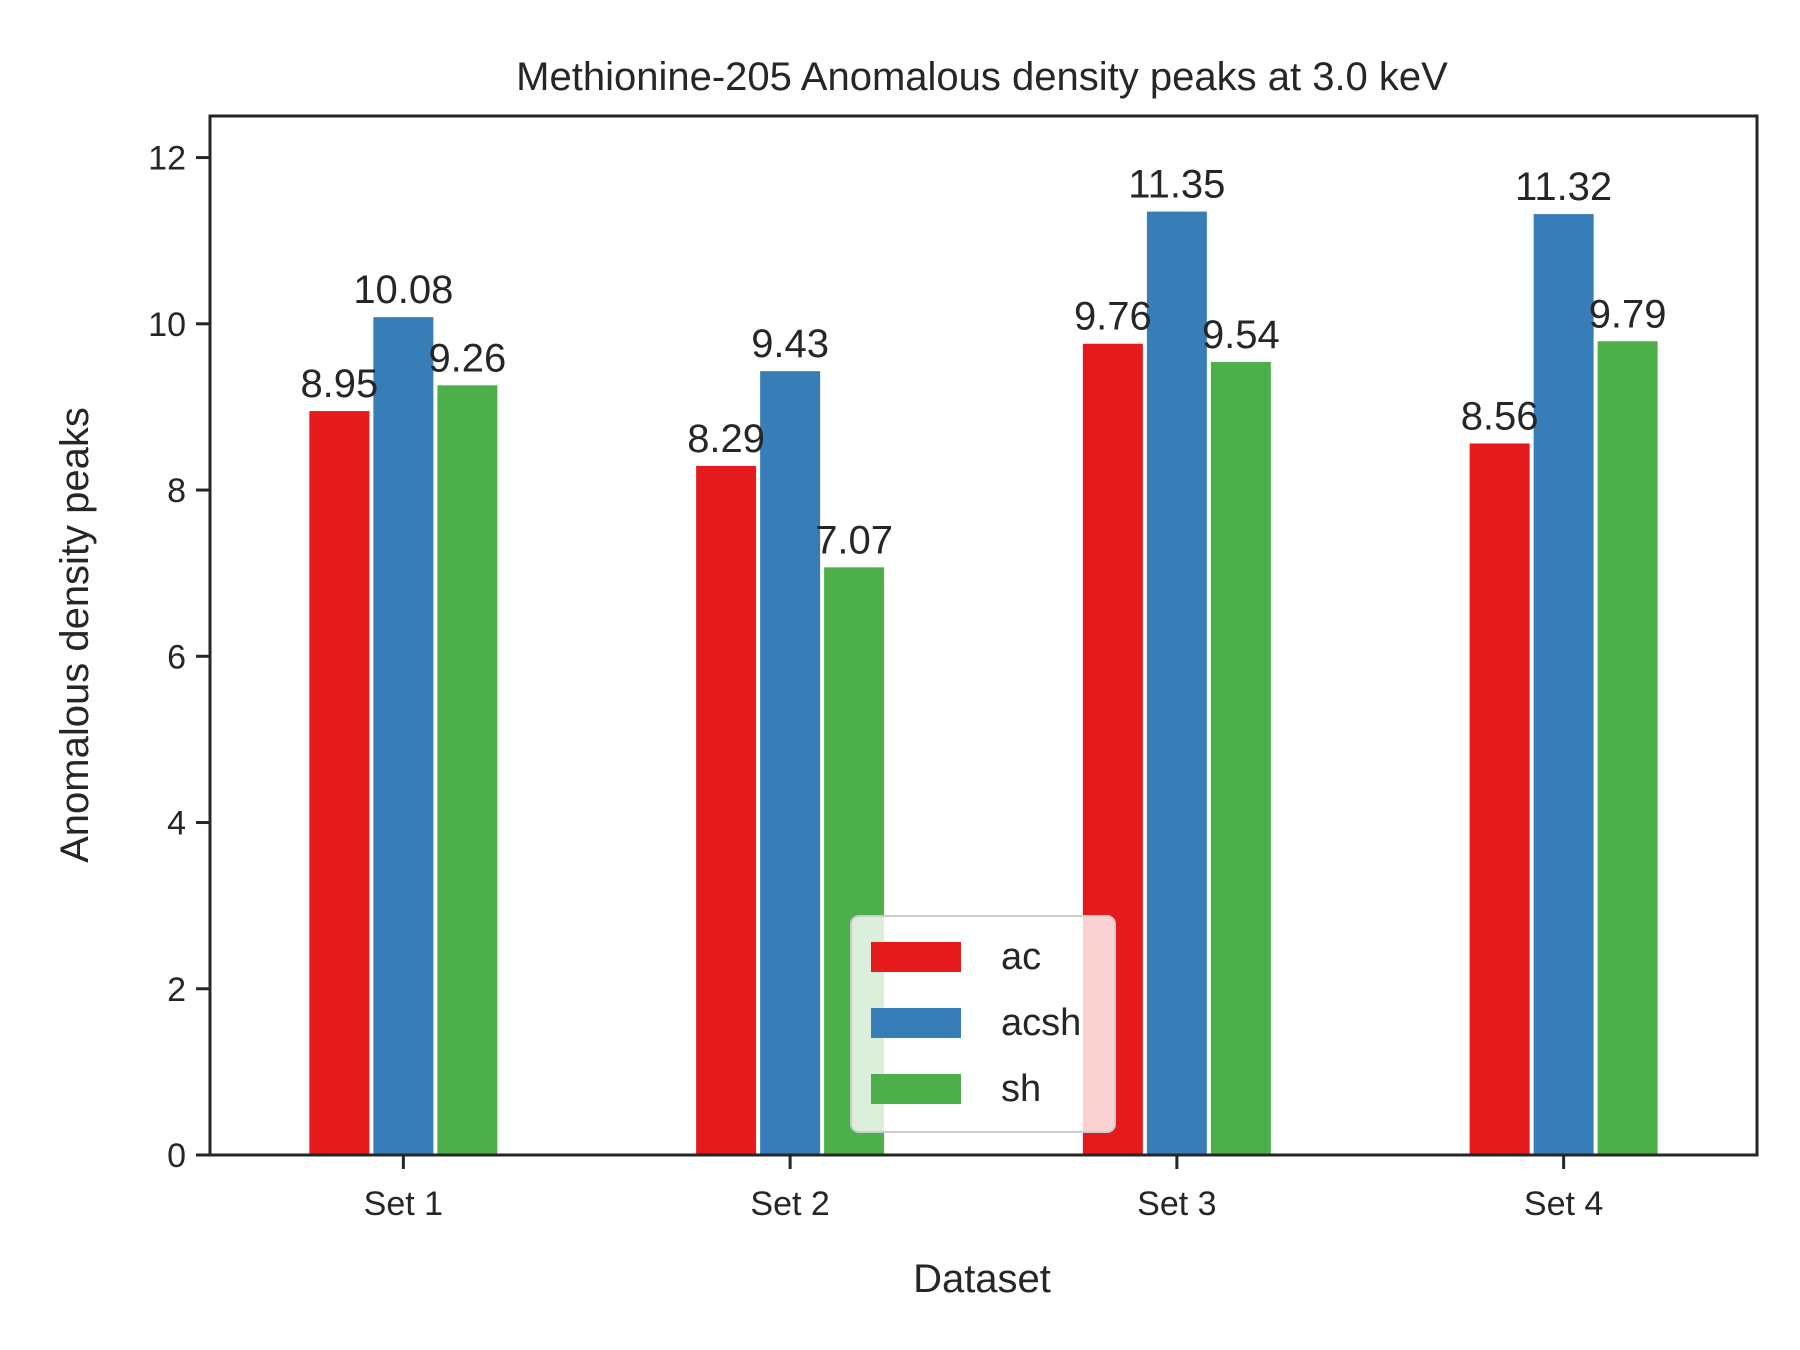 The image size is (1800, 1350). Describe the element at coordinates (403, 290) in the screenshot. I see `data-label-acsh-set-1: 10.08` at that location.